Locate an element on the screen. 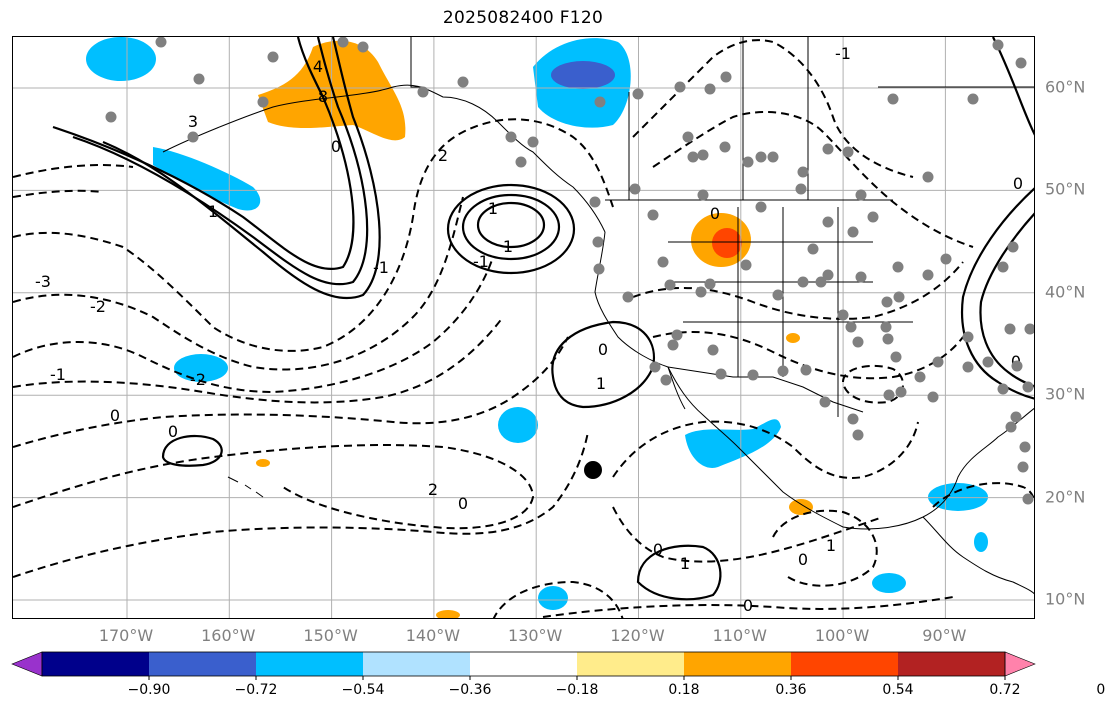 The height and width of the screenshot is (712, 1105). shade-darkblue-canada is located at coordinates (583, 75).